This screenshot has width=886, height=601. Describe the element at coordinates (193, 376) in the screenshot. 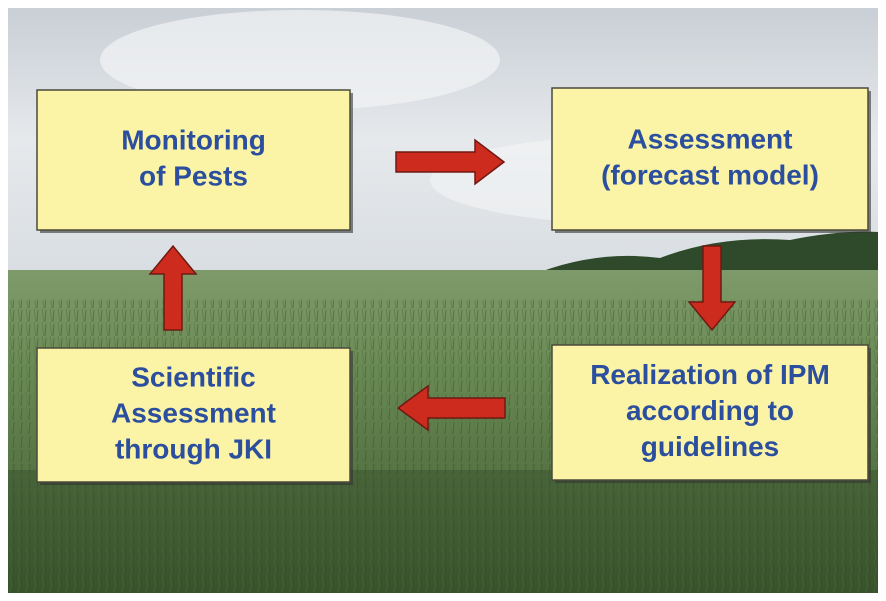

I see `node-label: Scientific` at that location.